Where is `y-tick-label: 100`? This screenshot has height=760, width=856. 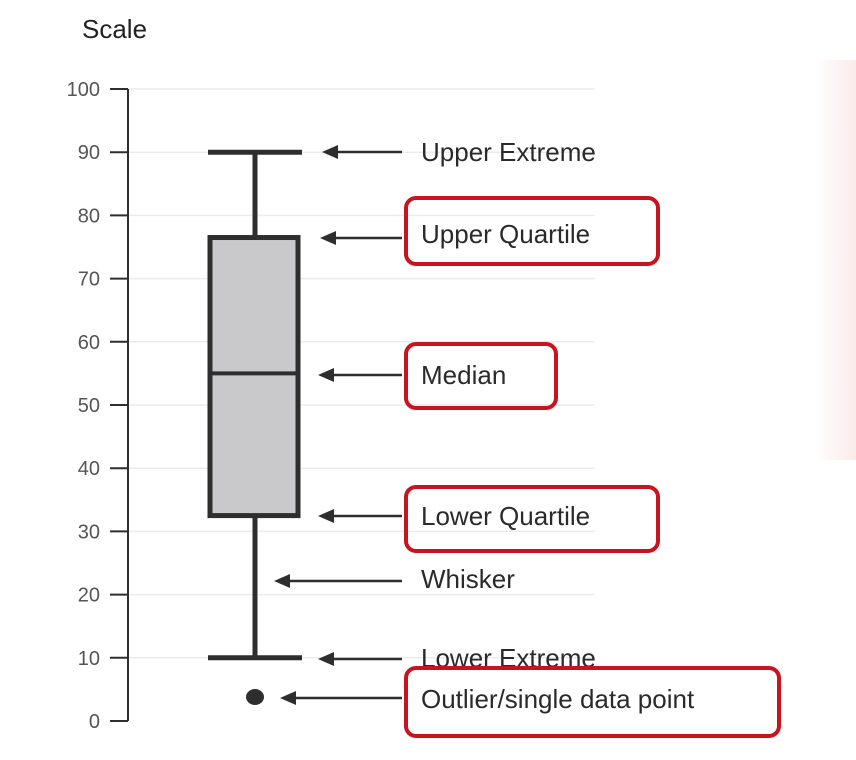 y-tick-label: 100 is located at coordinates (83, 90).